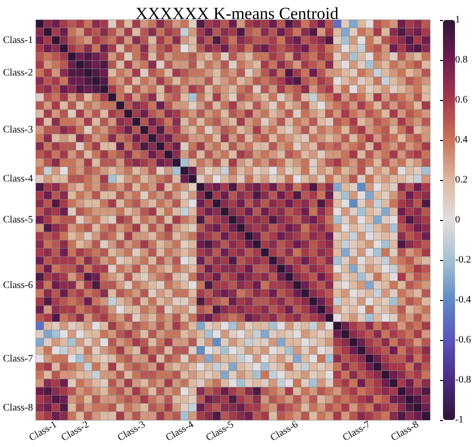 The width and height of the screenshot is (474, 447). What do you see at coordinates (457, 220) in the screenshot?
I see `color-bar-label: 0` at bounding box center [457, 220].